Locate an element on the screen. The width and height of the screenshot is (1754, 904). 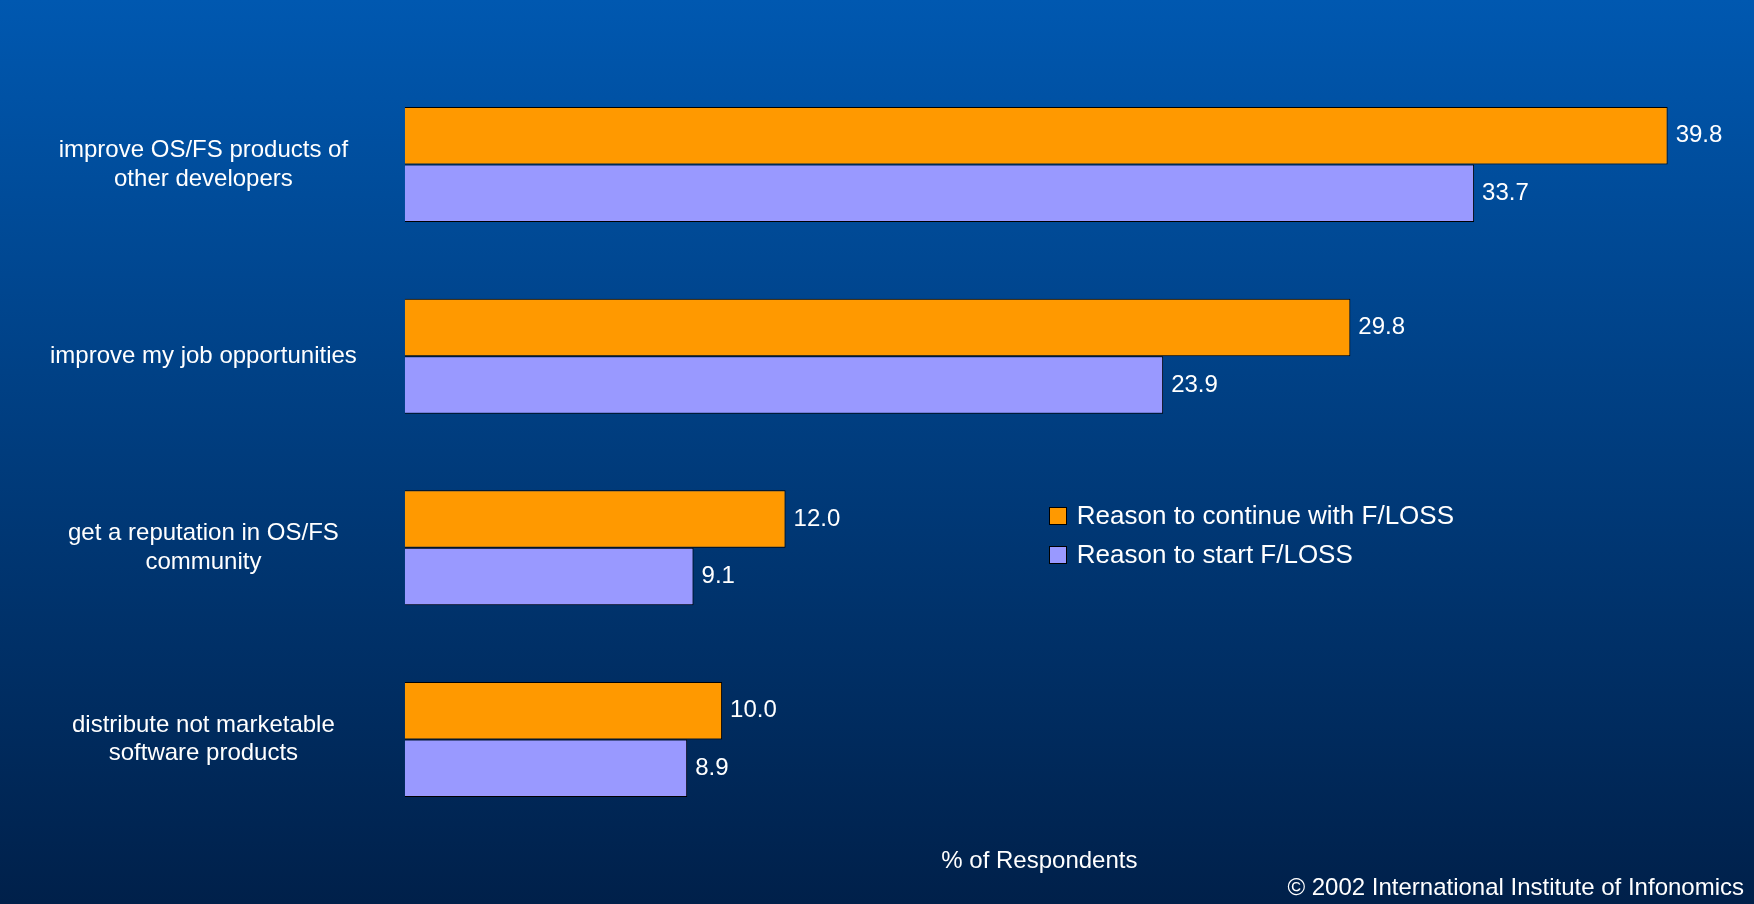
y-tick-label: improve OS/FS products of other developers is located at coordinates (203, 162).